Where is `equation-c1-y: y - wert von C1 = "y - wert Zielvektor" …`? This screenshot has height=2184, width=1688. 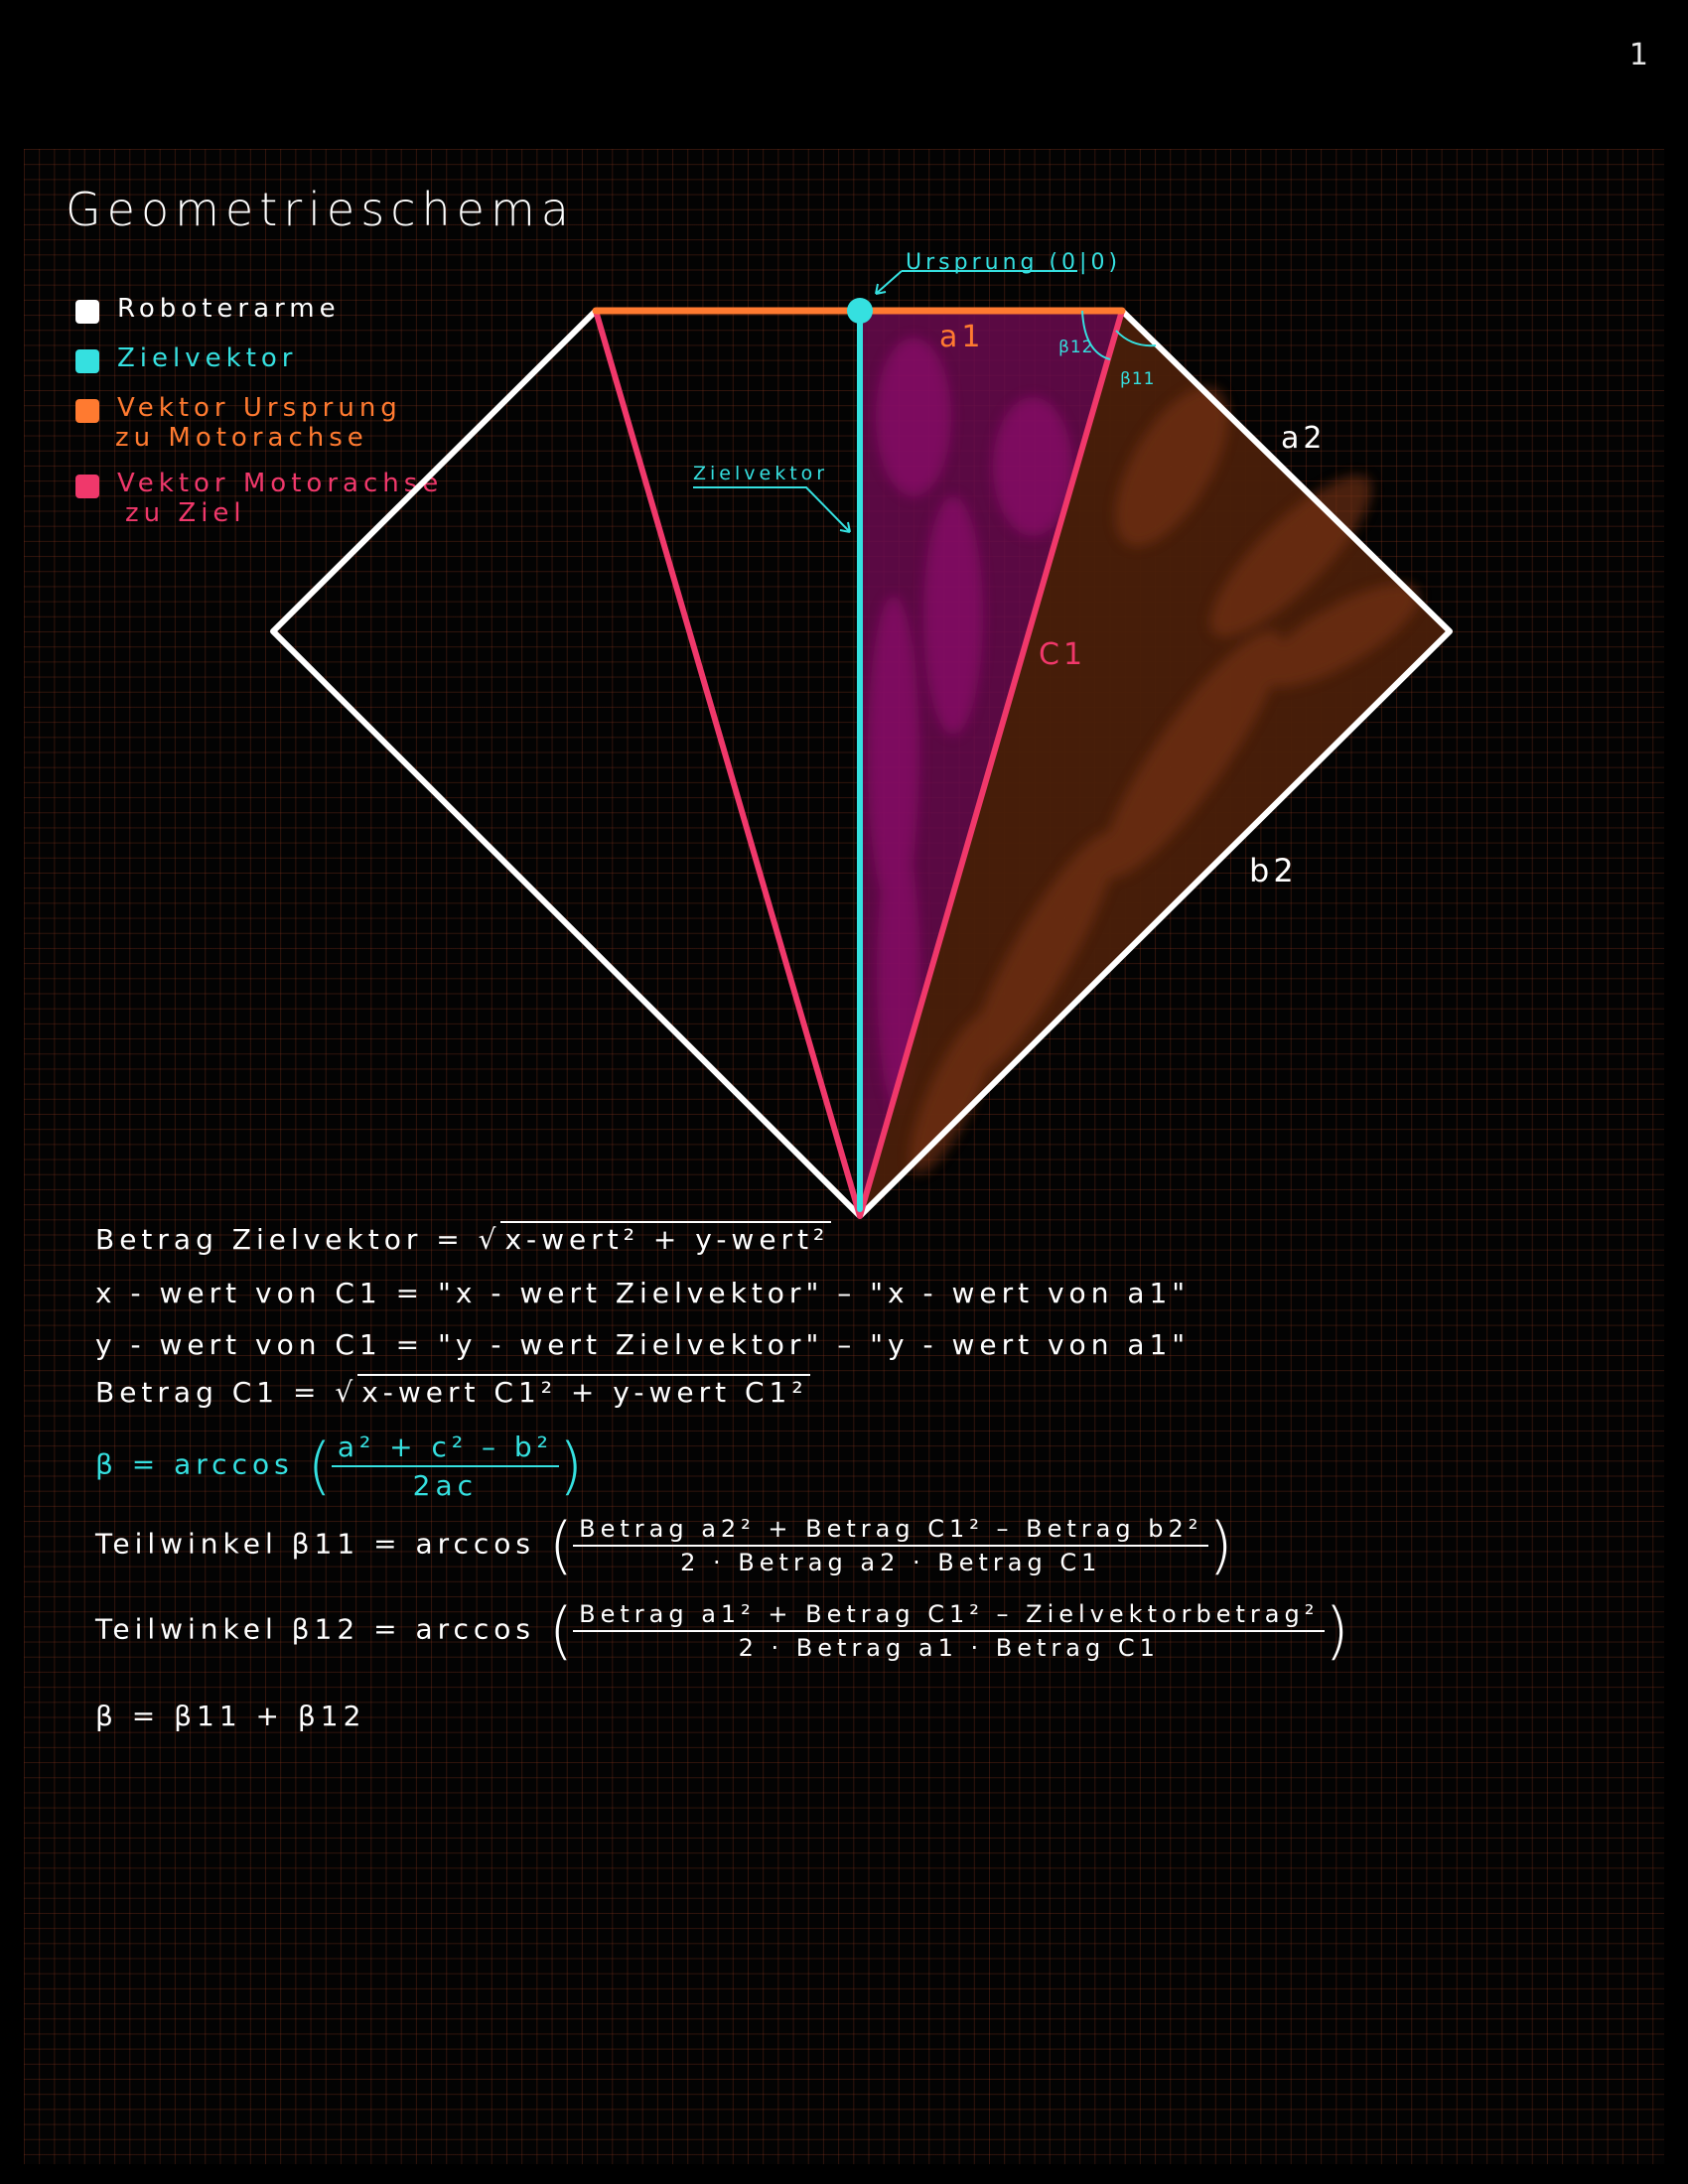
equation-c1-y: y - wert von C1 = "y - wert Zielvektor" … is located at coordinates (643, 1344).